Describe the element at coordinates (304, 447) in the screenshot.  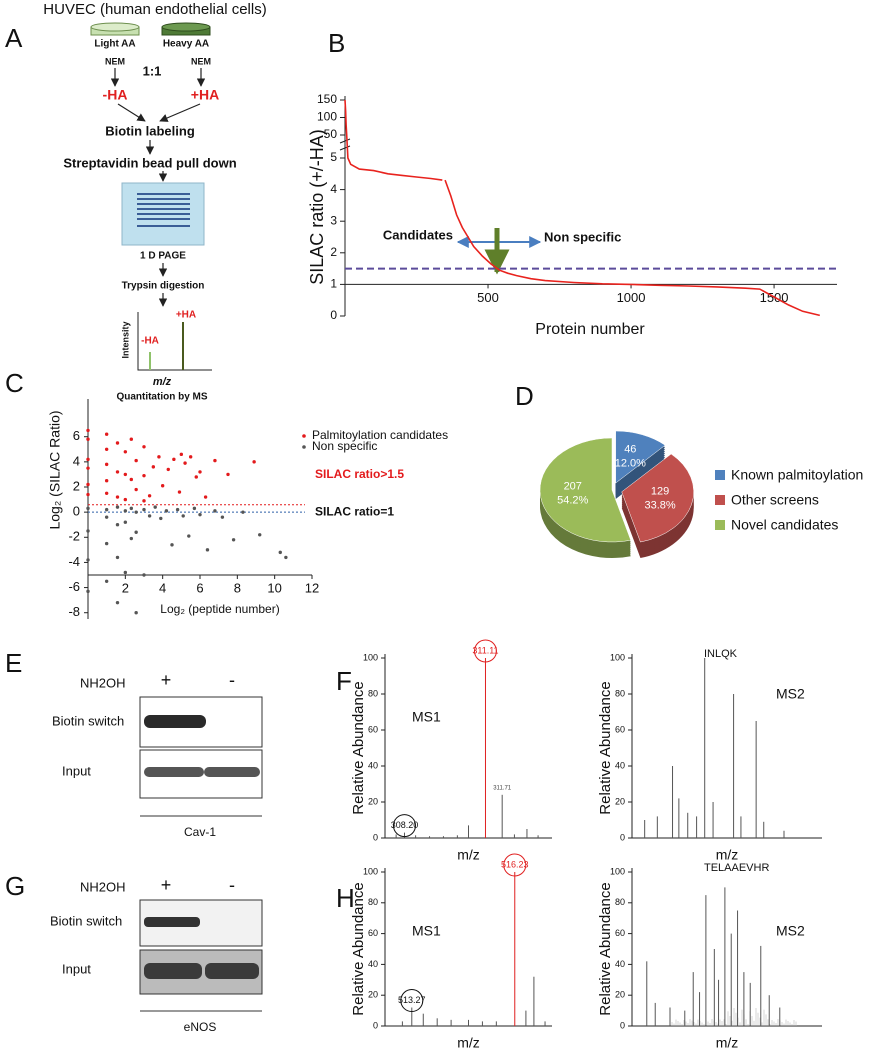
I see `legend-marker` at that location.